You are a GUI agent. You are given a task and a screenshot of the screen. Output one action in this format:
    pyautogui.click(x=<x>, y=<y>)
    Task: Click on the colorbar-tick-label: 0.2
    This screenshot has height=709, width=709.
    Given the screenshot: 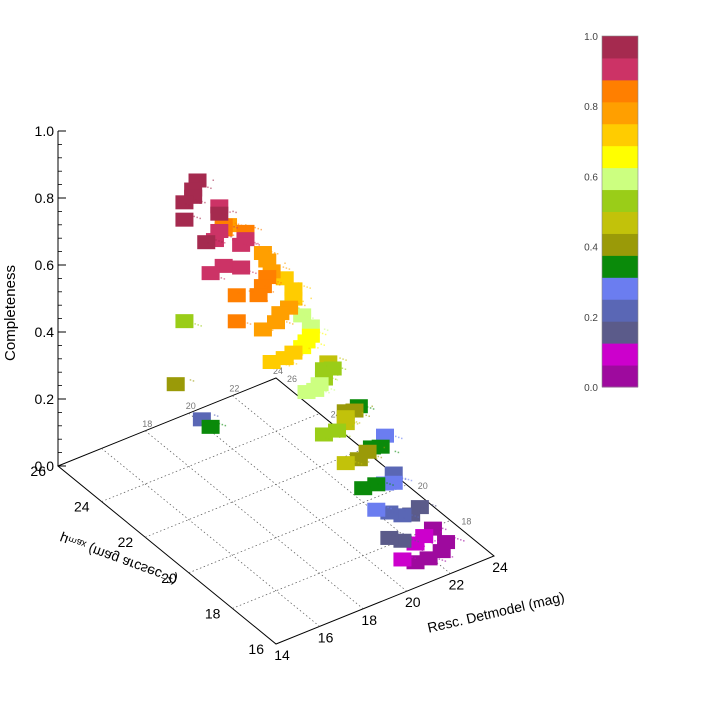 What is the action you would take?
    pyautogui.click(x=591, y=318)
    